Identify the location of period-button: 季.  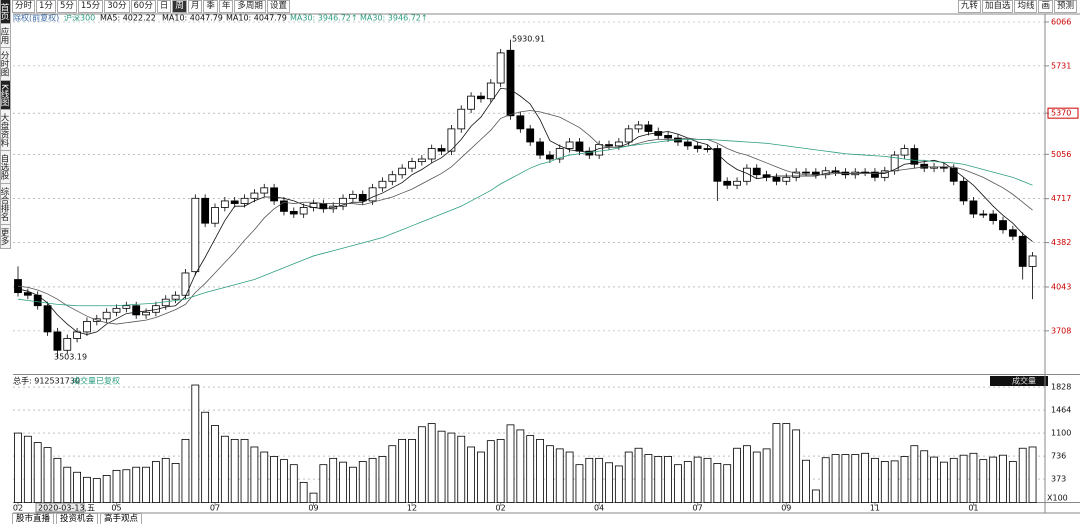
(210, 6).